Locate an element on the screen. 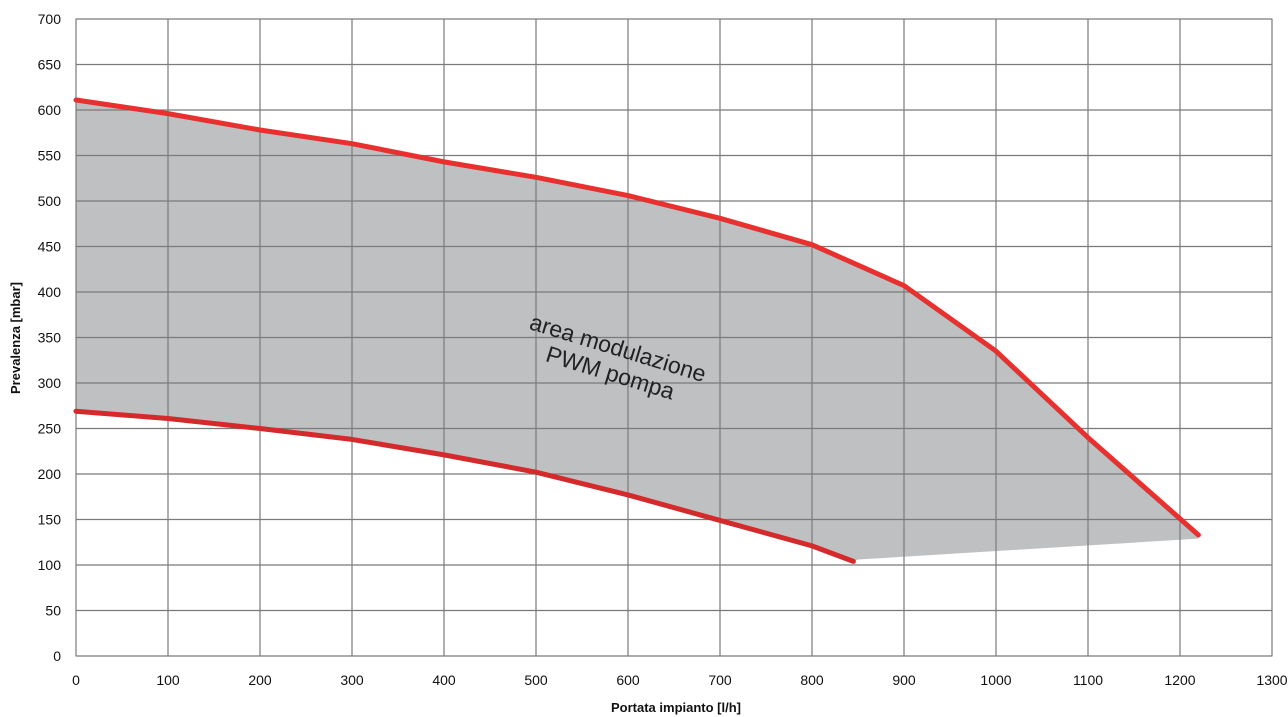  y-tick-label: 300 is located at coordinates (50, 383).